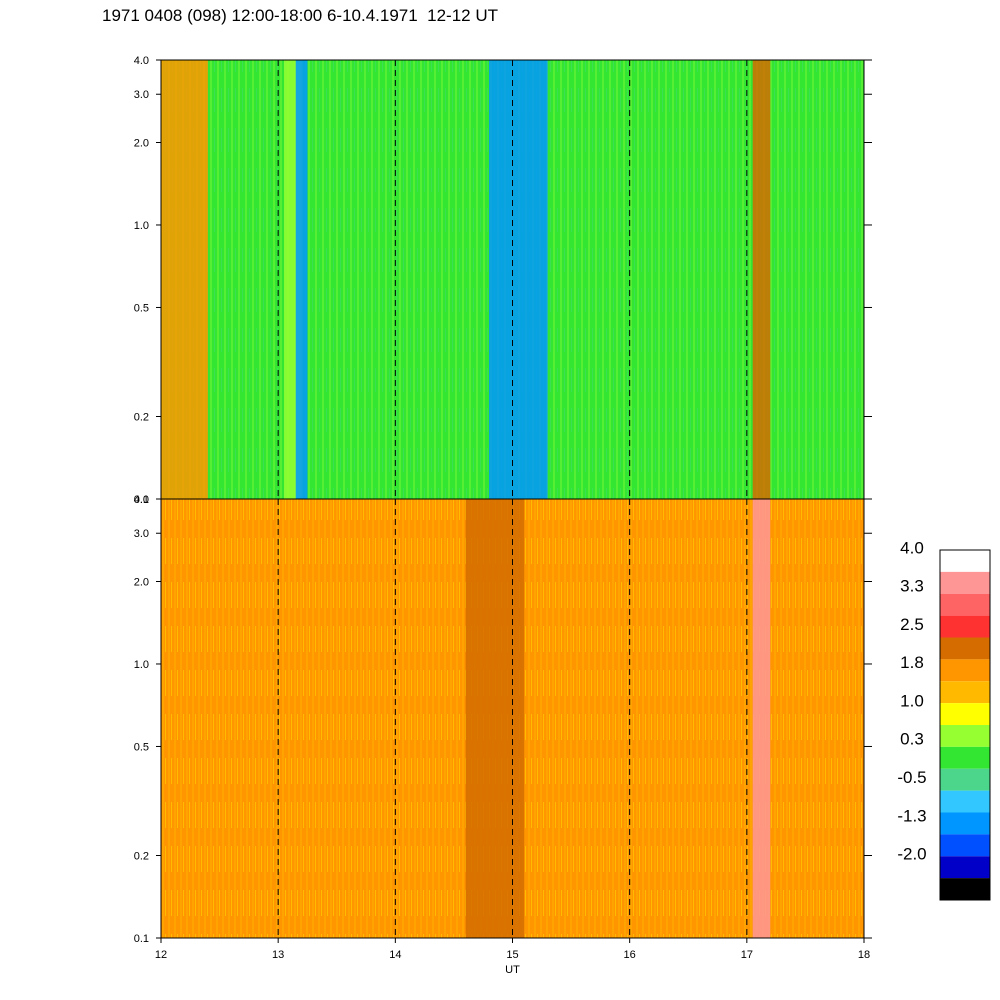 The image size is (1000, 1000). What do you see at coordinates (912, 662) in the screenshot?
I see `colorbar-label: 1.8` at bounding box center [912, 662].